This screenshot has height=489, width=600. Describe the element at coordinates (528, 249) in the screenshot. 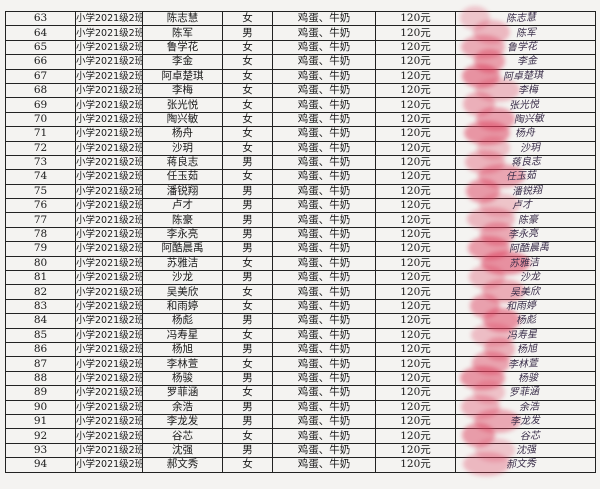

I see `handwritten-signature: 阿酷晨禹` at that location.